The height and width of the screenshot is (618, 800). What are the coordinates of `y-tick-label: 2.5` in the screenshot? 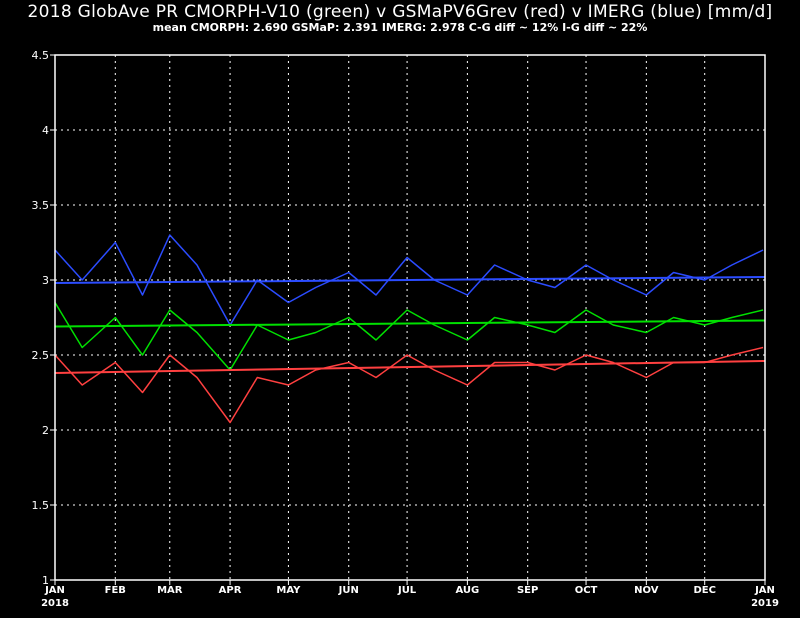 It's located at (41, 355).